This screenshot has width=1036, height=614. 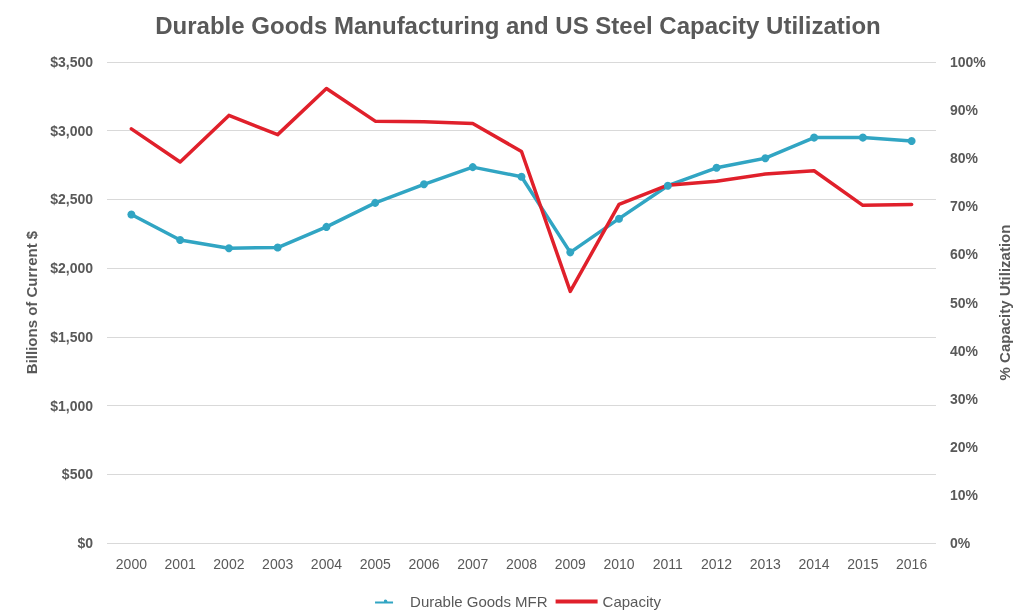 I want to click on x-tick-label: 2006, so click(x=424, y=564).